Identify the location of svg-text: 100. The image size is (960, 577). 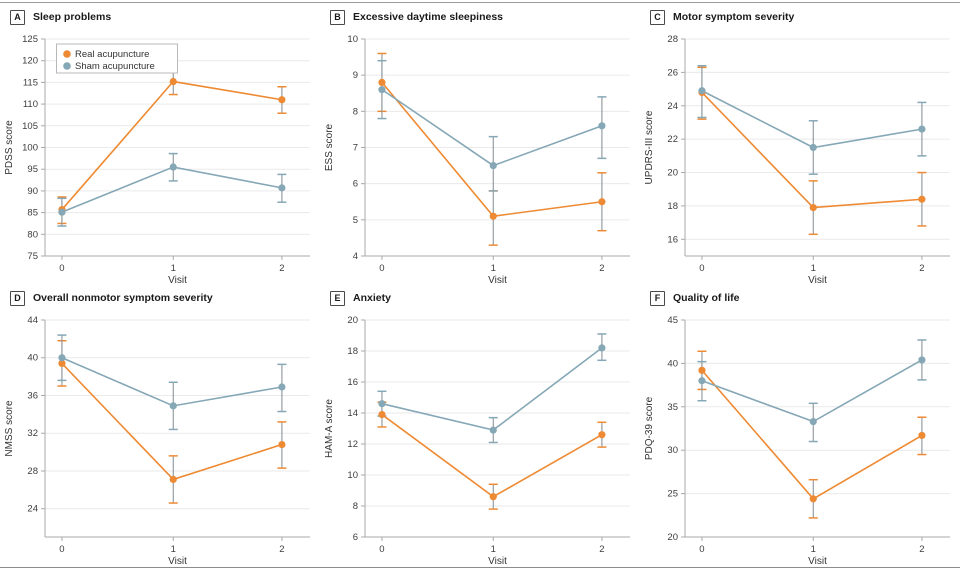
(30, 148).